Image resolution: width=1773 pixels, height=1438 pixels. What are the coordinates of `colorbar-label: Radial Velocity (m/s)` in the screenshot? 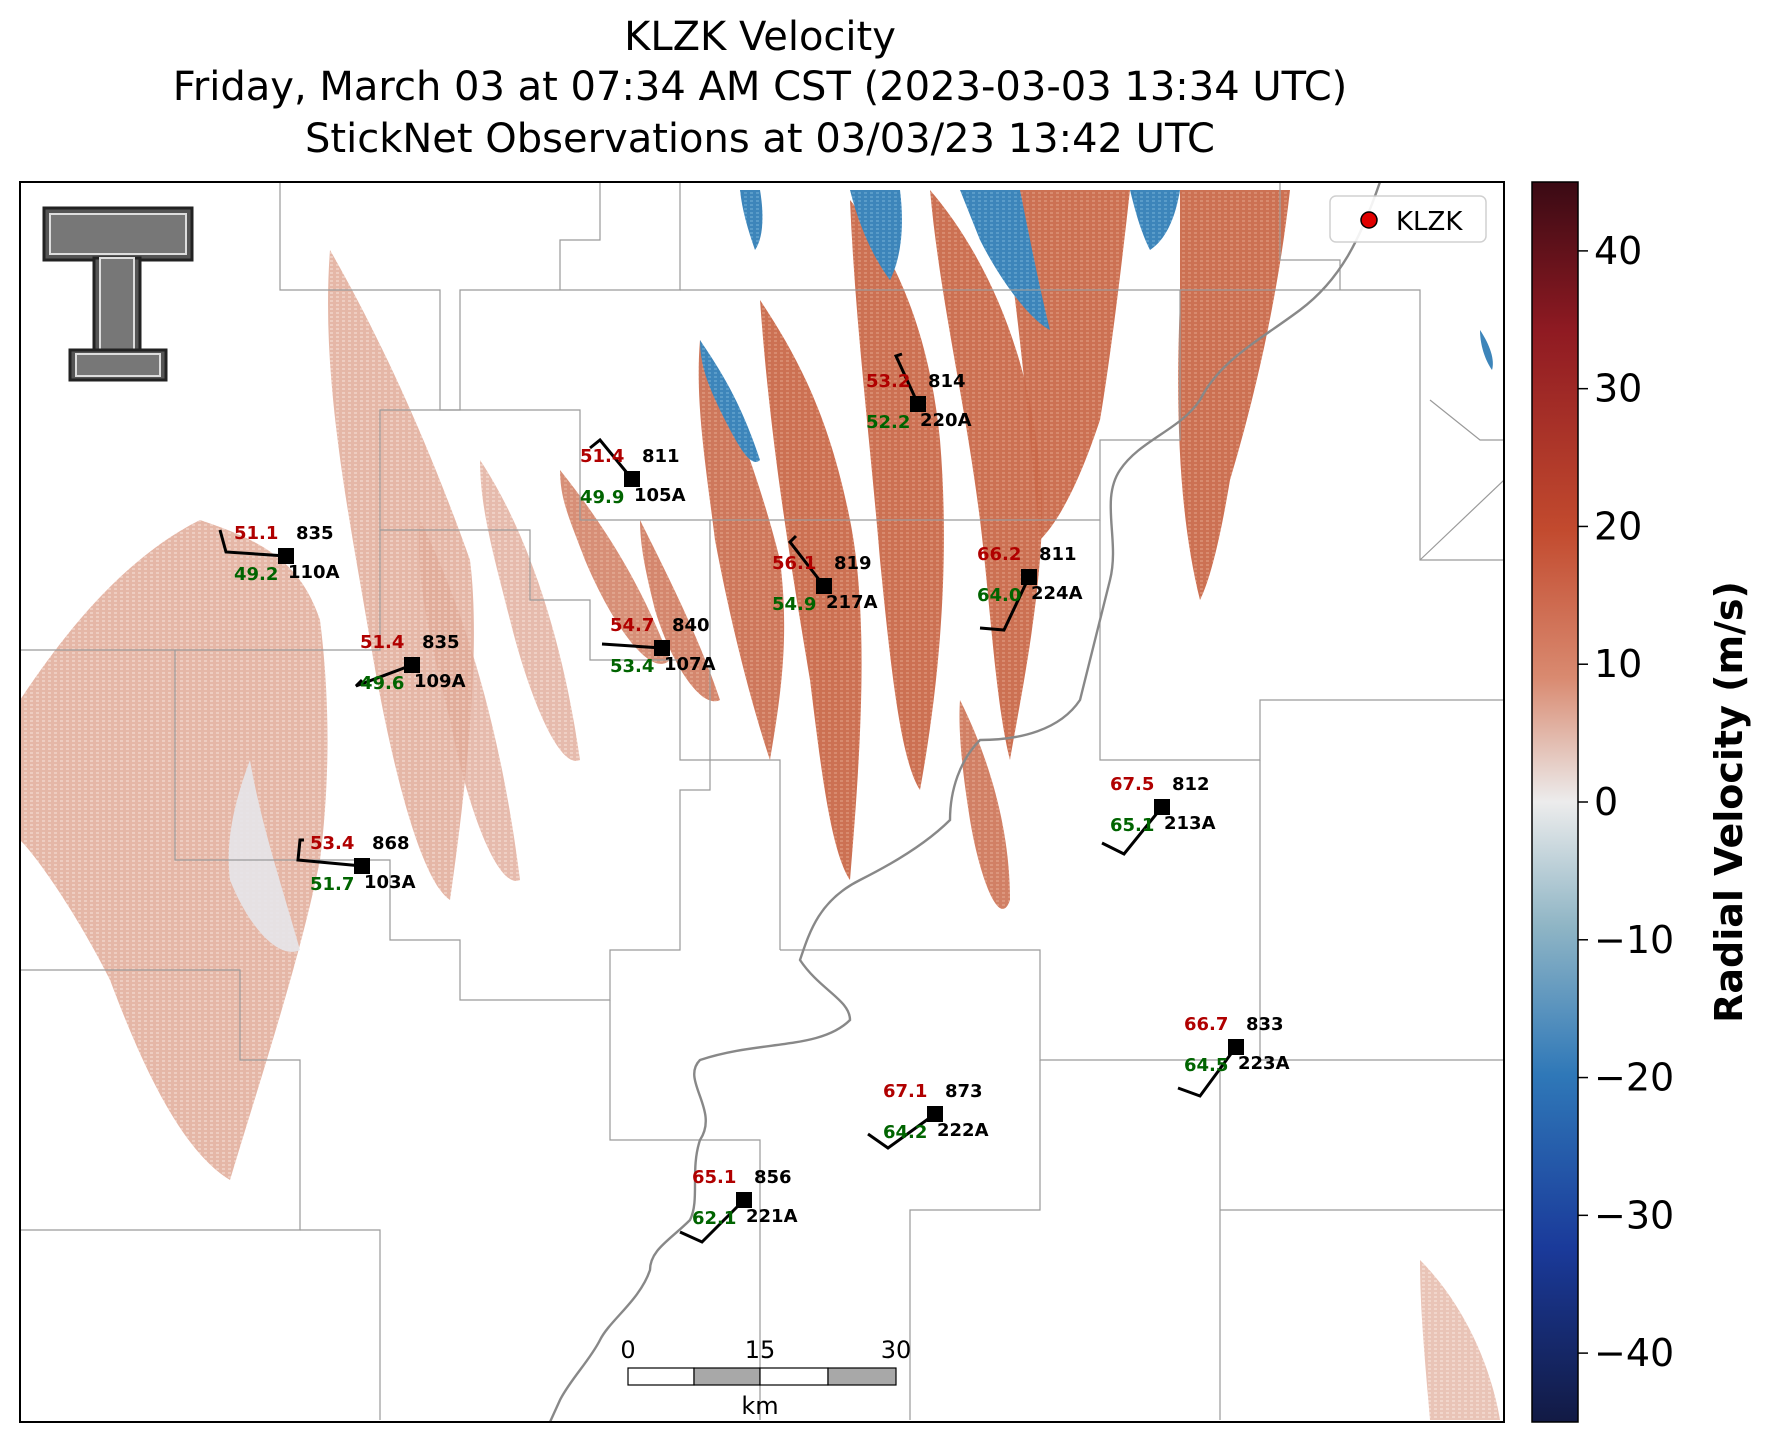 It's located at (1729, 802).